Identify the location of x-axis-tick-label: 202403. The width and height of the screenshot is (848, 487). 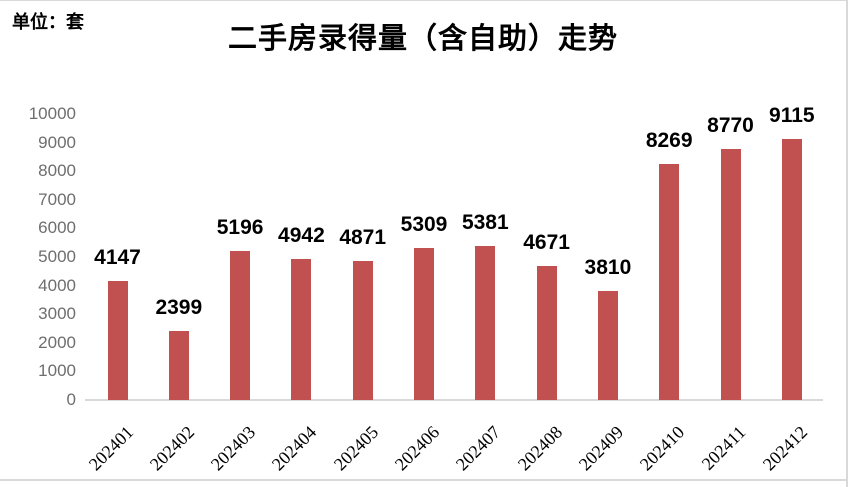
(233, 448).